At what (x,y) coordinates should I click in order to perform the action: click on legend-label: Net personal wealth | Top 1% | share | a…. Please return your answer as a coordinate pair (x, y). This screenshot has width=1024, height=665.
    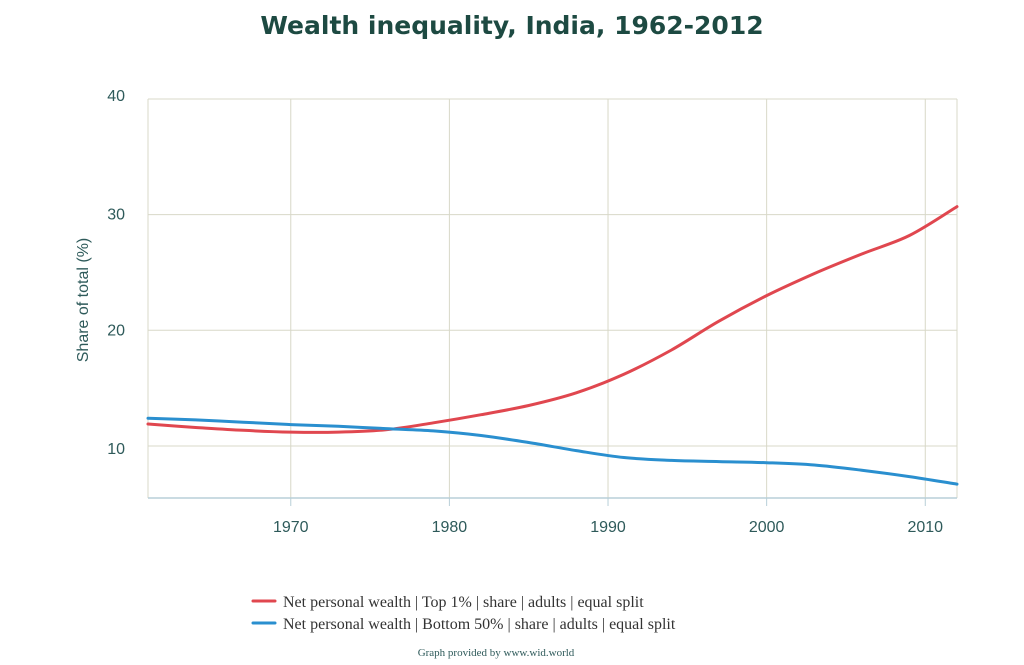
    Looking at the image, I should click on (463, 602).